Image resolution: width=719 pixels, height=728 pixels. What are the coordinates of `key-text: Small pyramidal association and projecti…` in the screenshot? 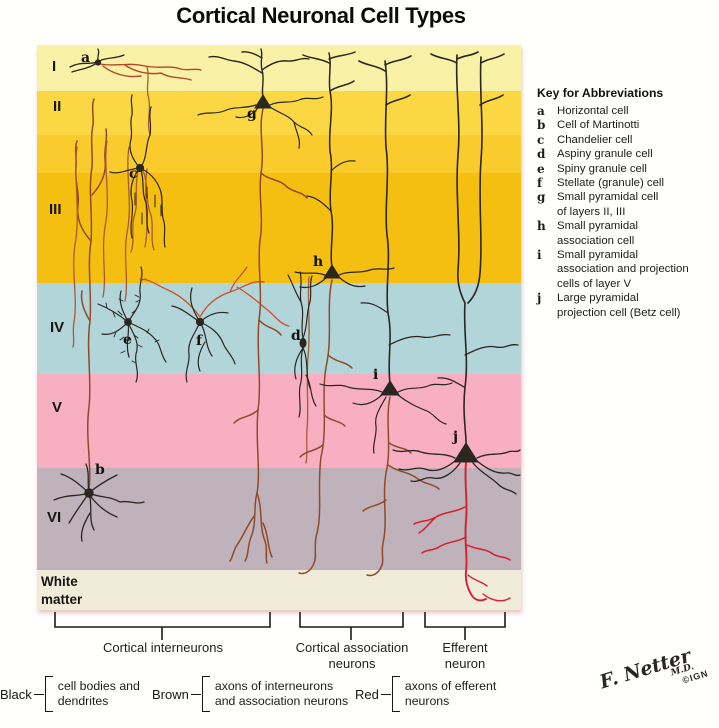 It's located at (623, 269).